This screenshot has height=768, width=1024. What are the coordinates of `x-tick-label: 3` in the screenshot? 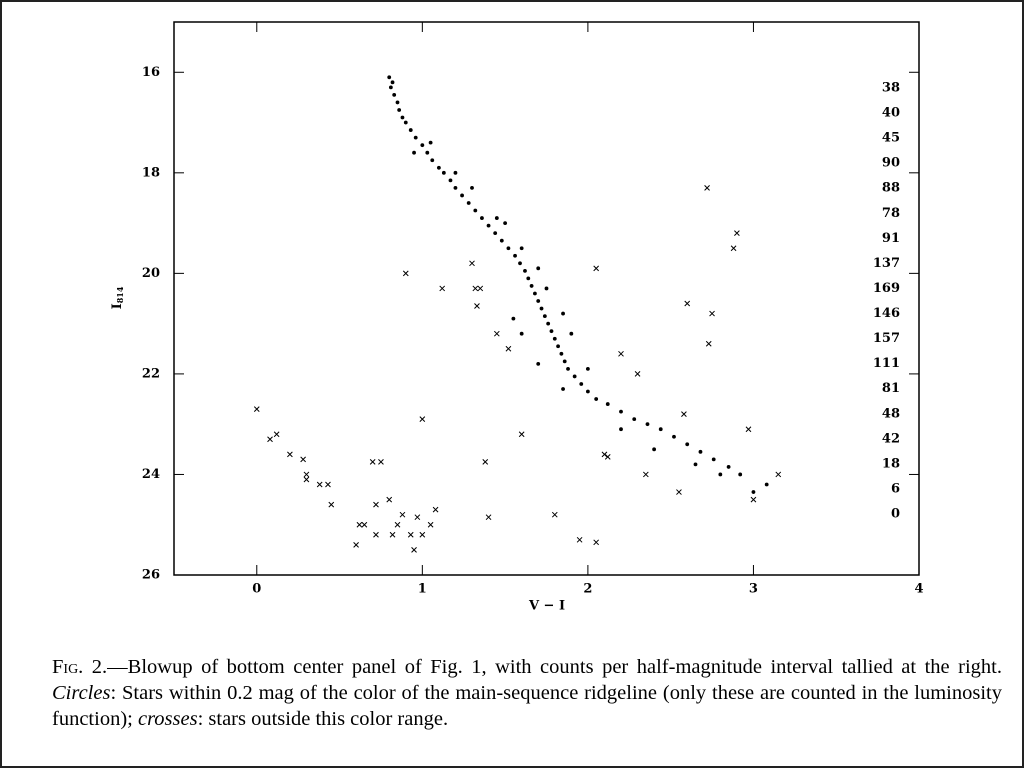 It's located at (753, 589).